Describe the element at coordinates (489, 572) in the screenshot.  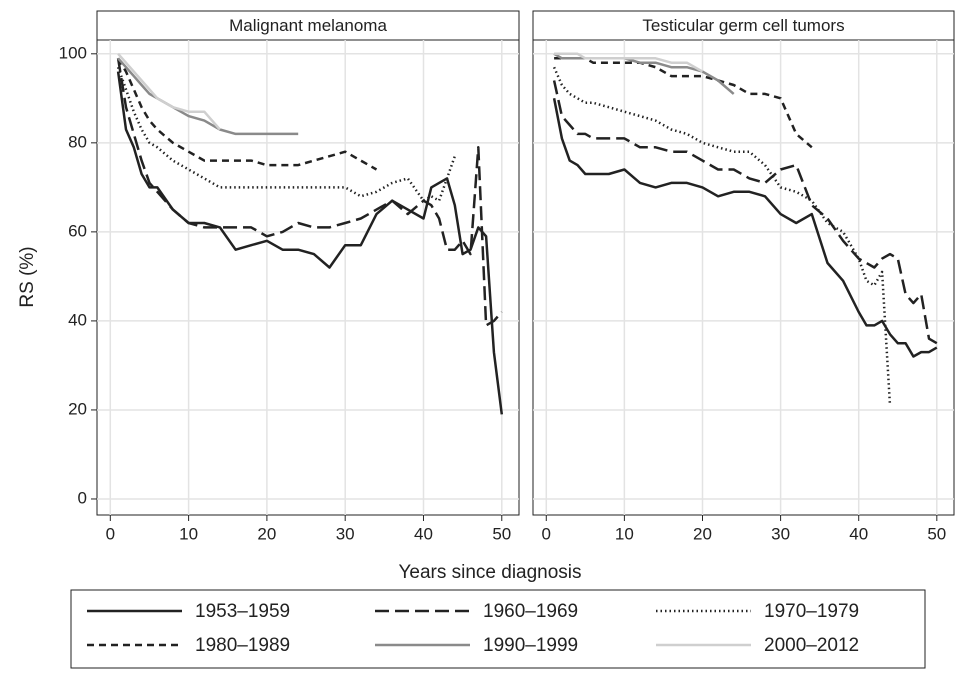
I see `x-axis-title: Years since diagnosis` at that location.